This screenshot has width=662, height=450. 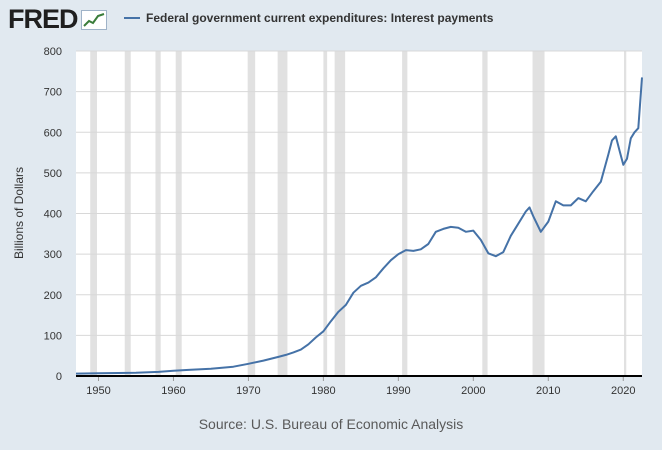 What do you see at coordinates (53, 336) in the screenshot?
I see `y-tick-label: 100` at bounding box center [53, 336].